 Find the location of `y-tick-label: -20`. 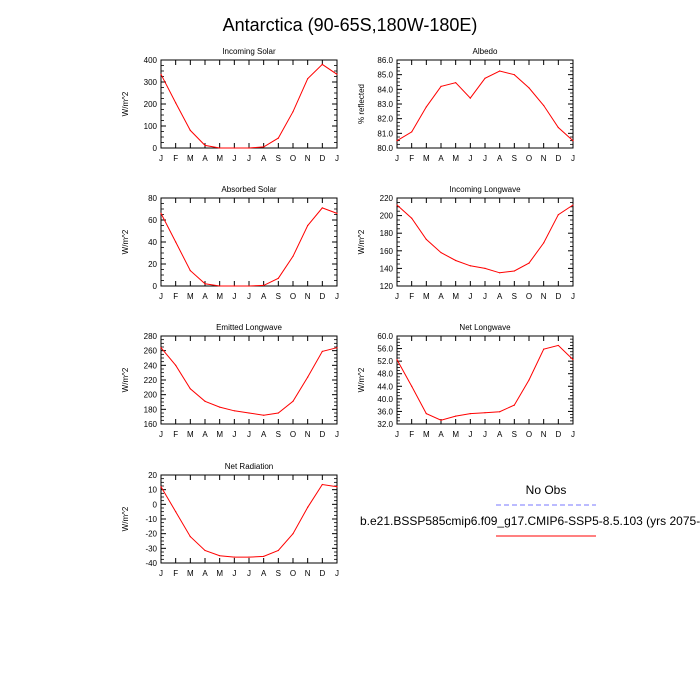

y-tick-label: -20 is located at coordinates (151, 534).